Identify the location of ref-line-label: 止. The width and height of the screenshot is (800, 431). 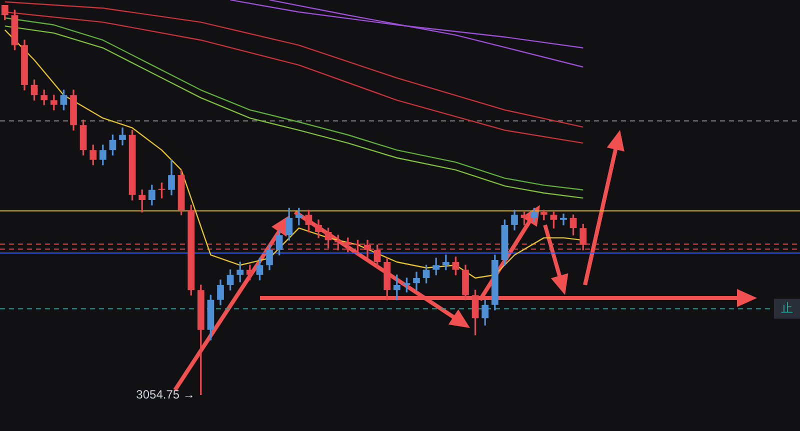
(787, 308).